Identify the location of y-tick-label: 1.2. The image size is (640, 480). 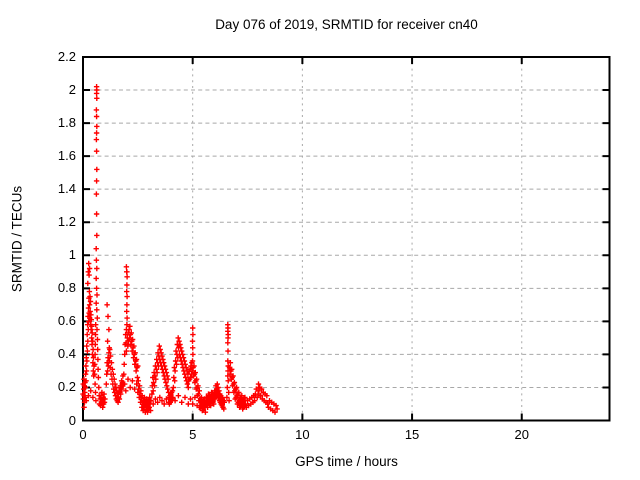
(66, 222).